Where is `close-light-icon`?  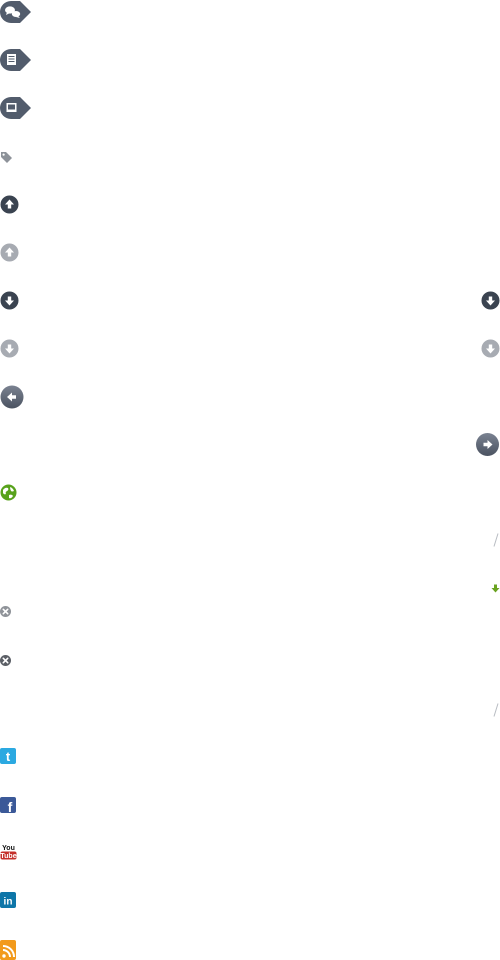
close-light-icon is located at coordinates (6, 612).